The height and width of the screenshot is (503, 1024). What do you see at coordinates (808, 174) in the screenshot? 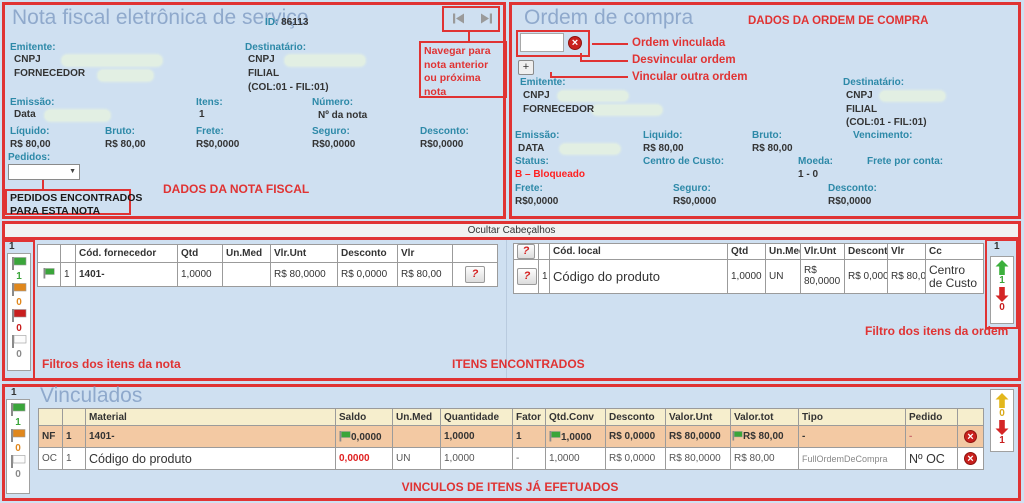
I see `ordem-moeda-value: 1 - 0` at bounding box center [808, 174].